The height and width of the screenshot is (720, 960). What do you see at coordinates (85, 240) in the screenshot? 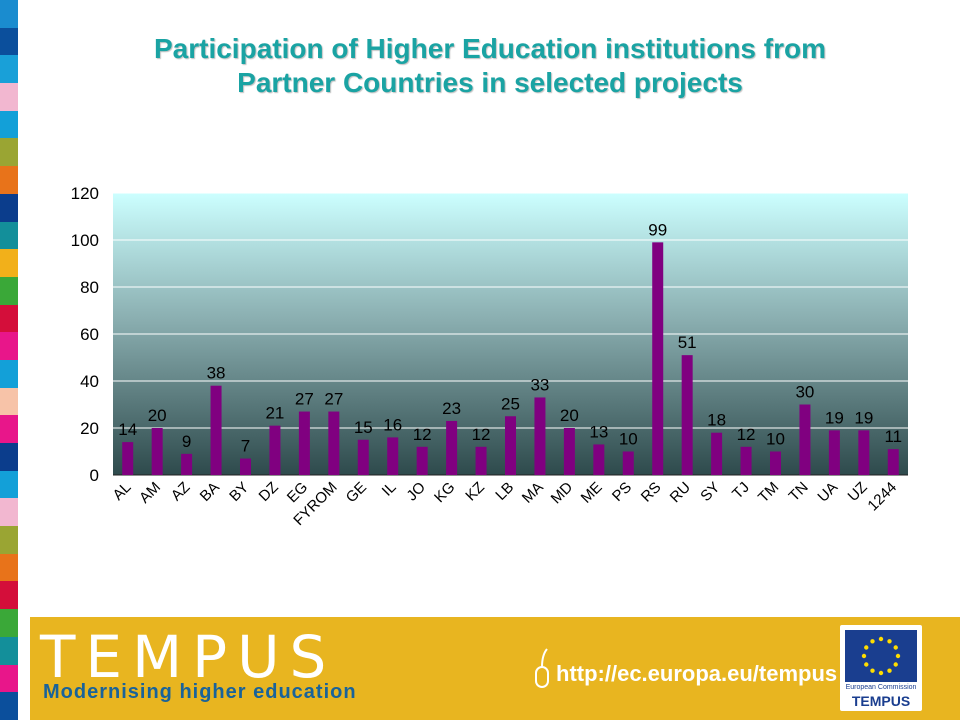
I see `y-tick-label: 100` at bounding box center [85, 240].